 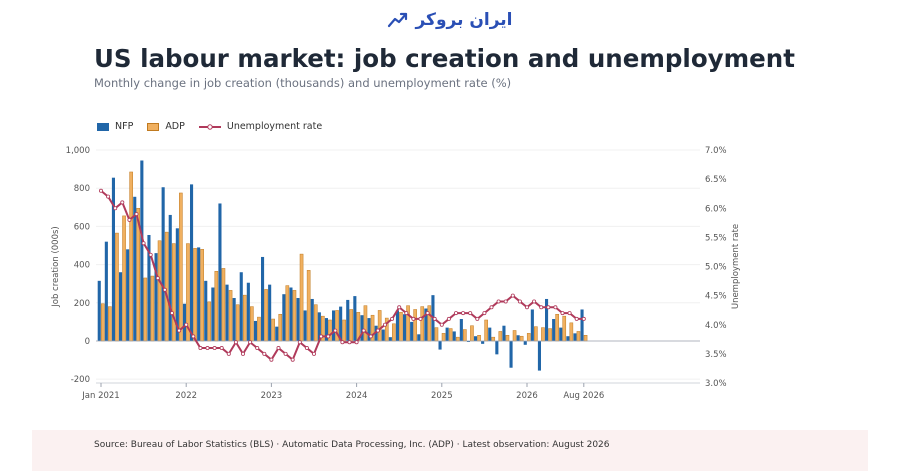 I want to click on y2-tick-label: 5.5%, so click(x=716, y=238).